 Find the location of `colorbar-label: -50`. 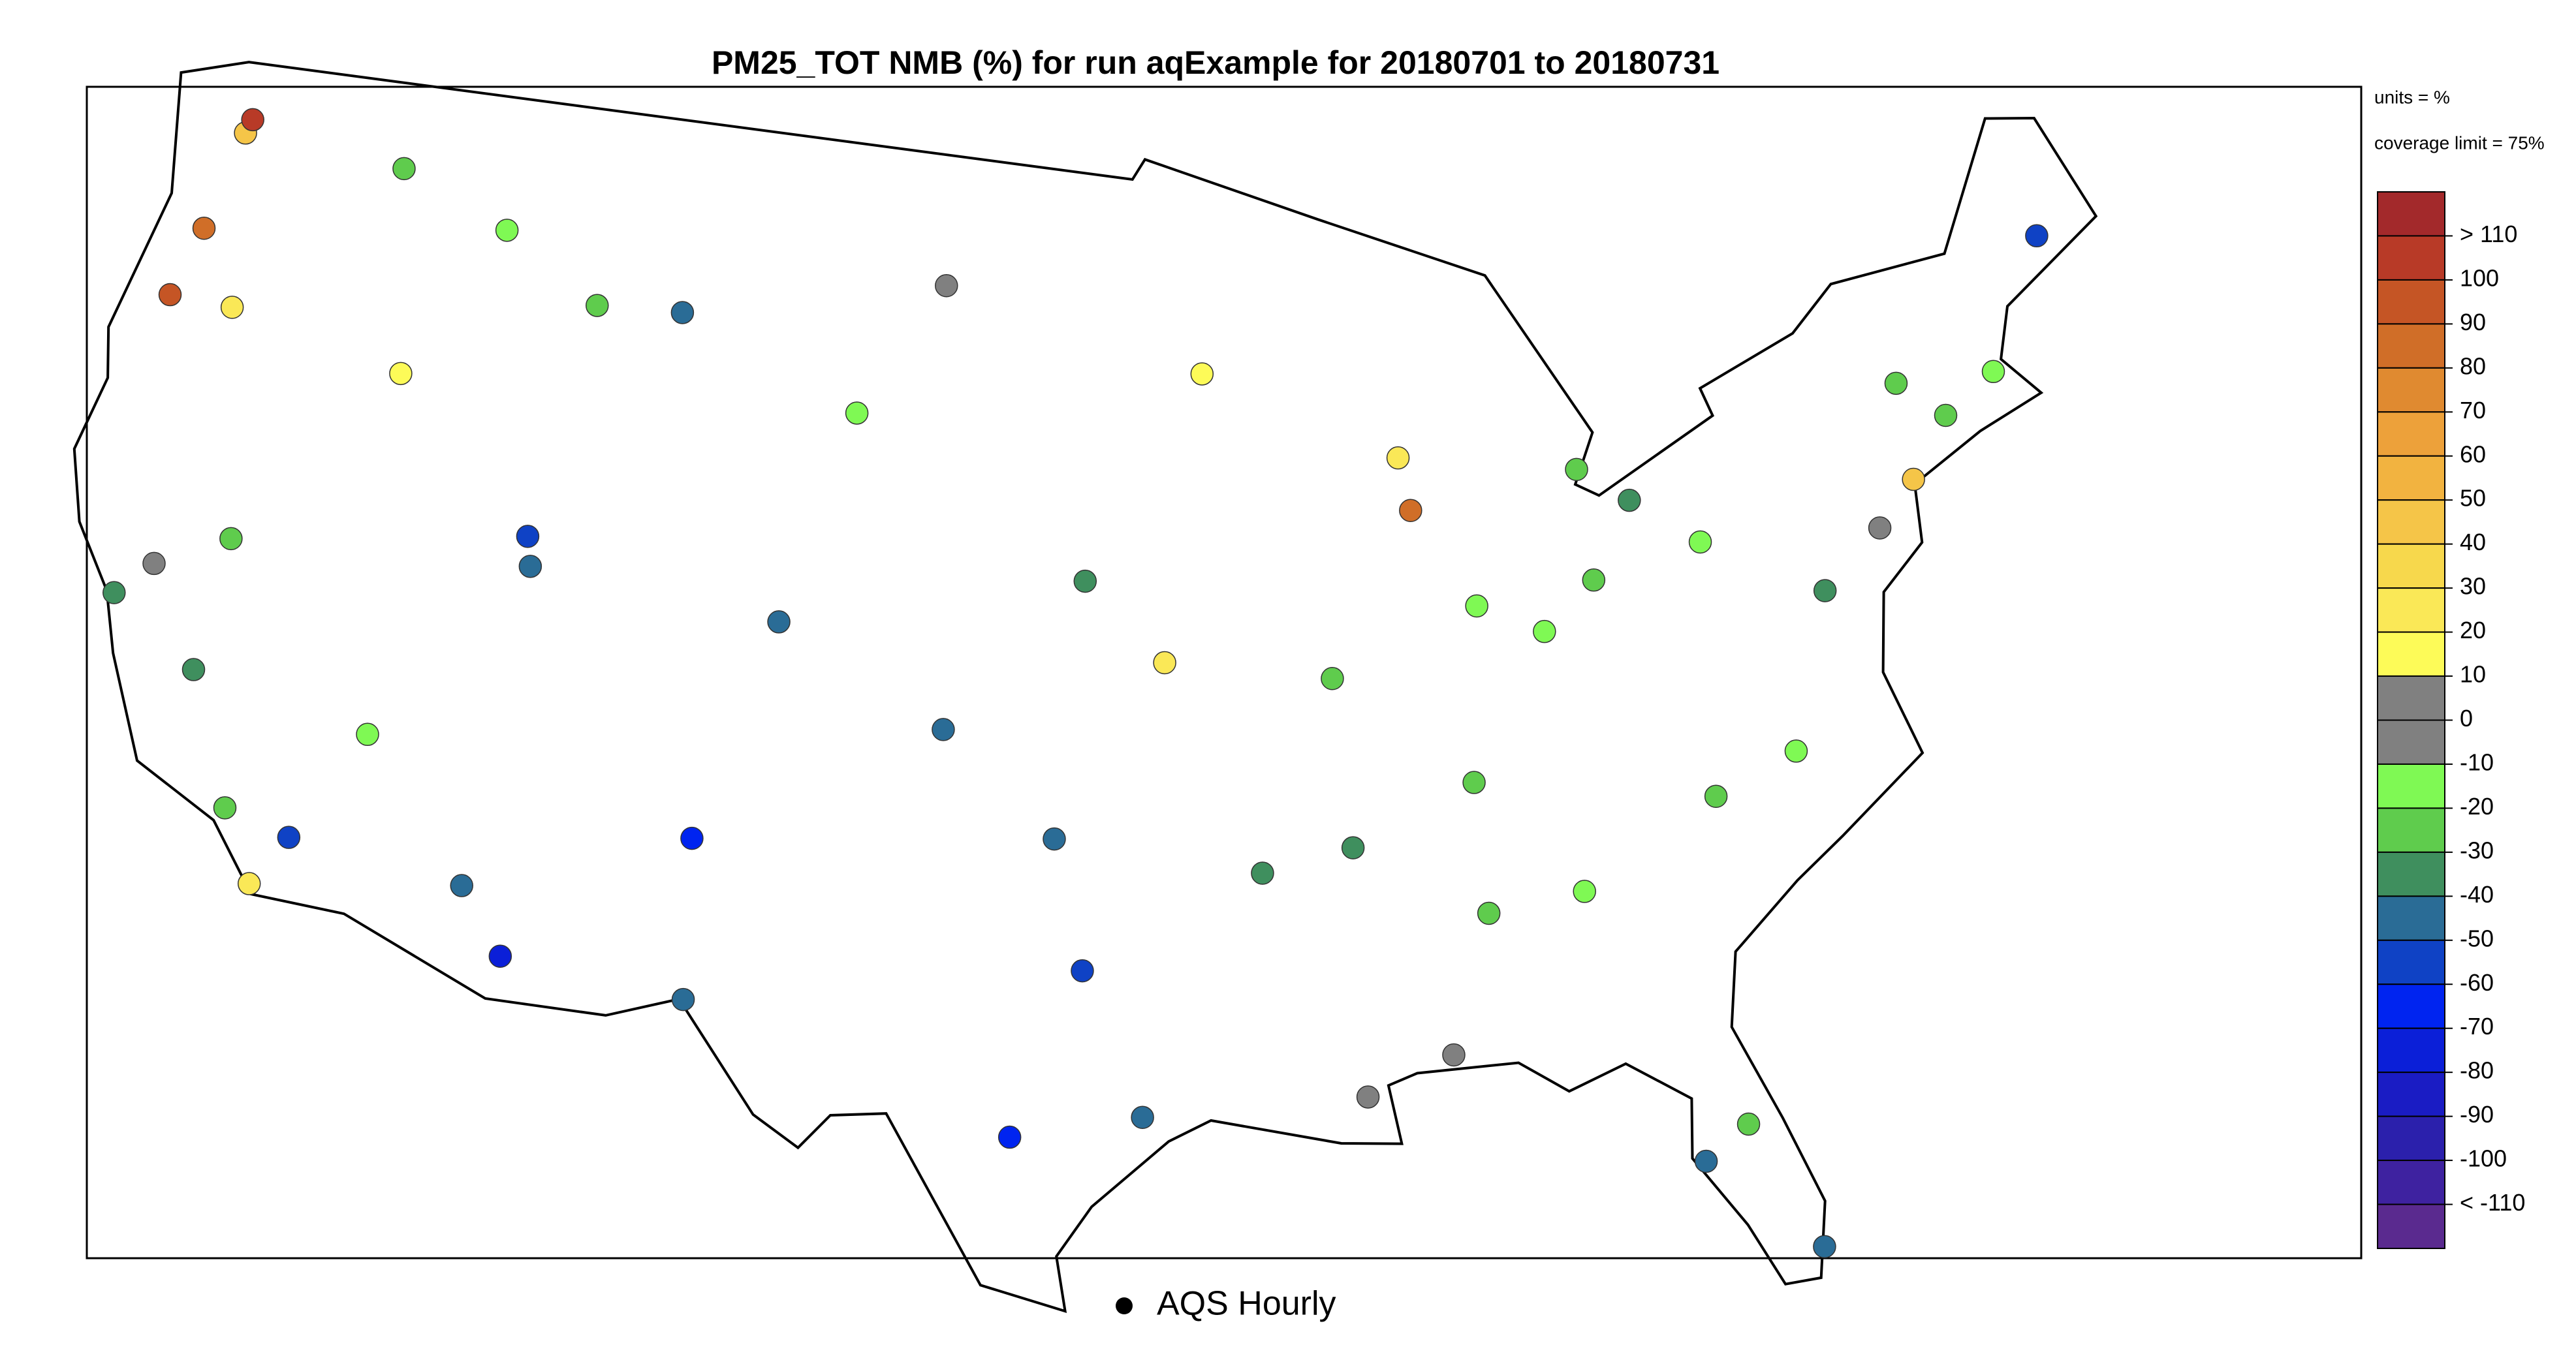

colorbar-label: -50 is located at coordinates (2477, 938).